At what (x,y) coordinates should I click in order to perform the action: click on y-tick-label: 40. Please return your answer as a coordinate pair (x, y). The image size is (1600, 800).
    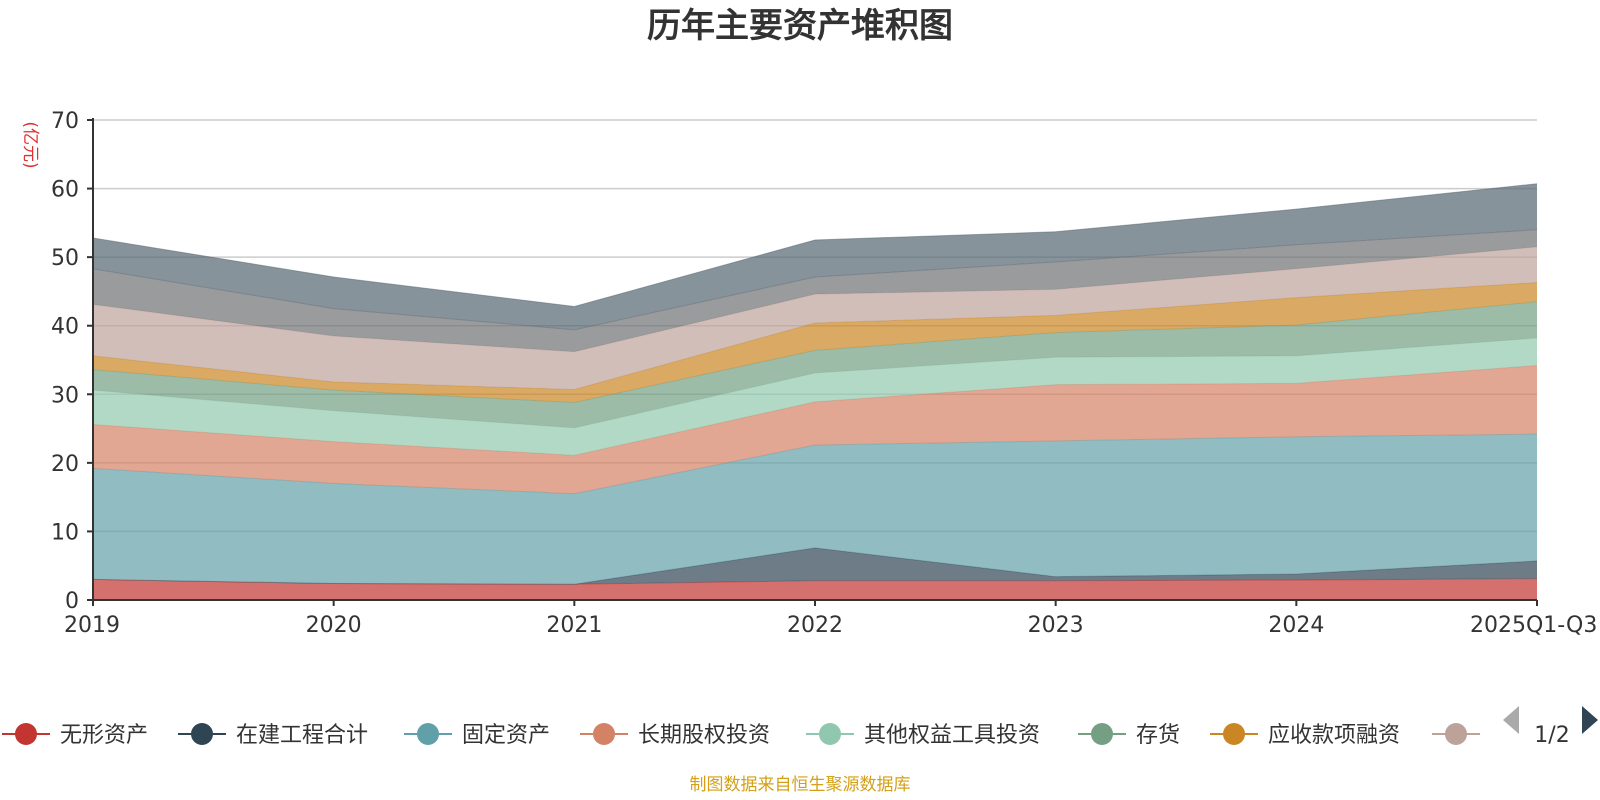
    Looking at the image, I should click on (65, 327).